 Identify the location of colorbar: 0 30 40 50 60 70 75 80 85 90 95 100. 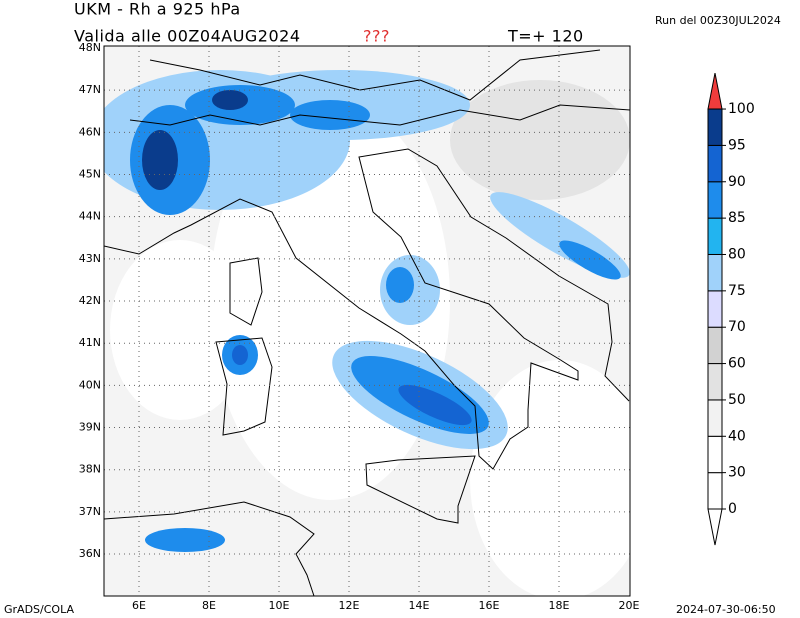
(731, 309).